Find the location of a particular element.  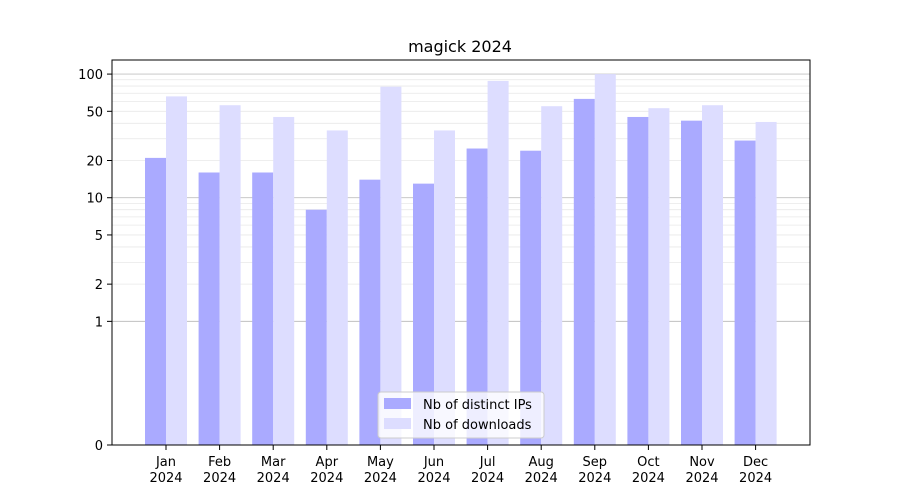

bar-distinct-ips-jan is located at coordinates (155, 301).